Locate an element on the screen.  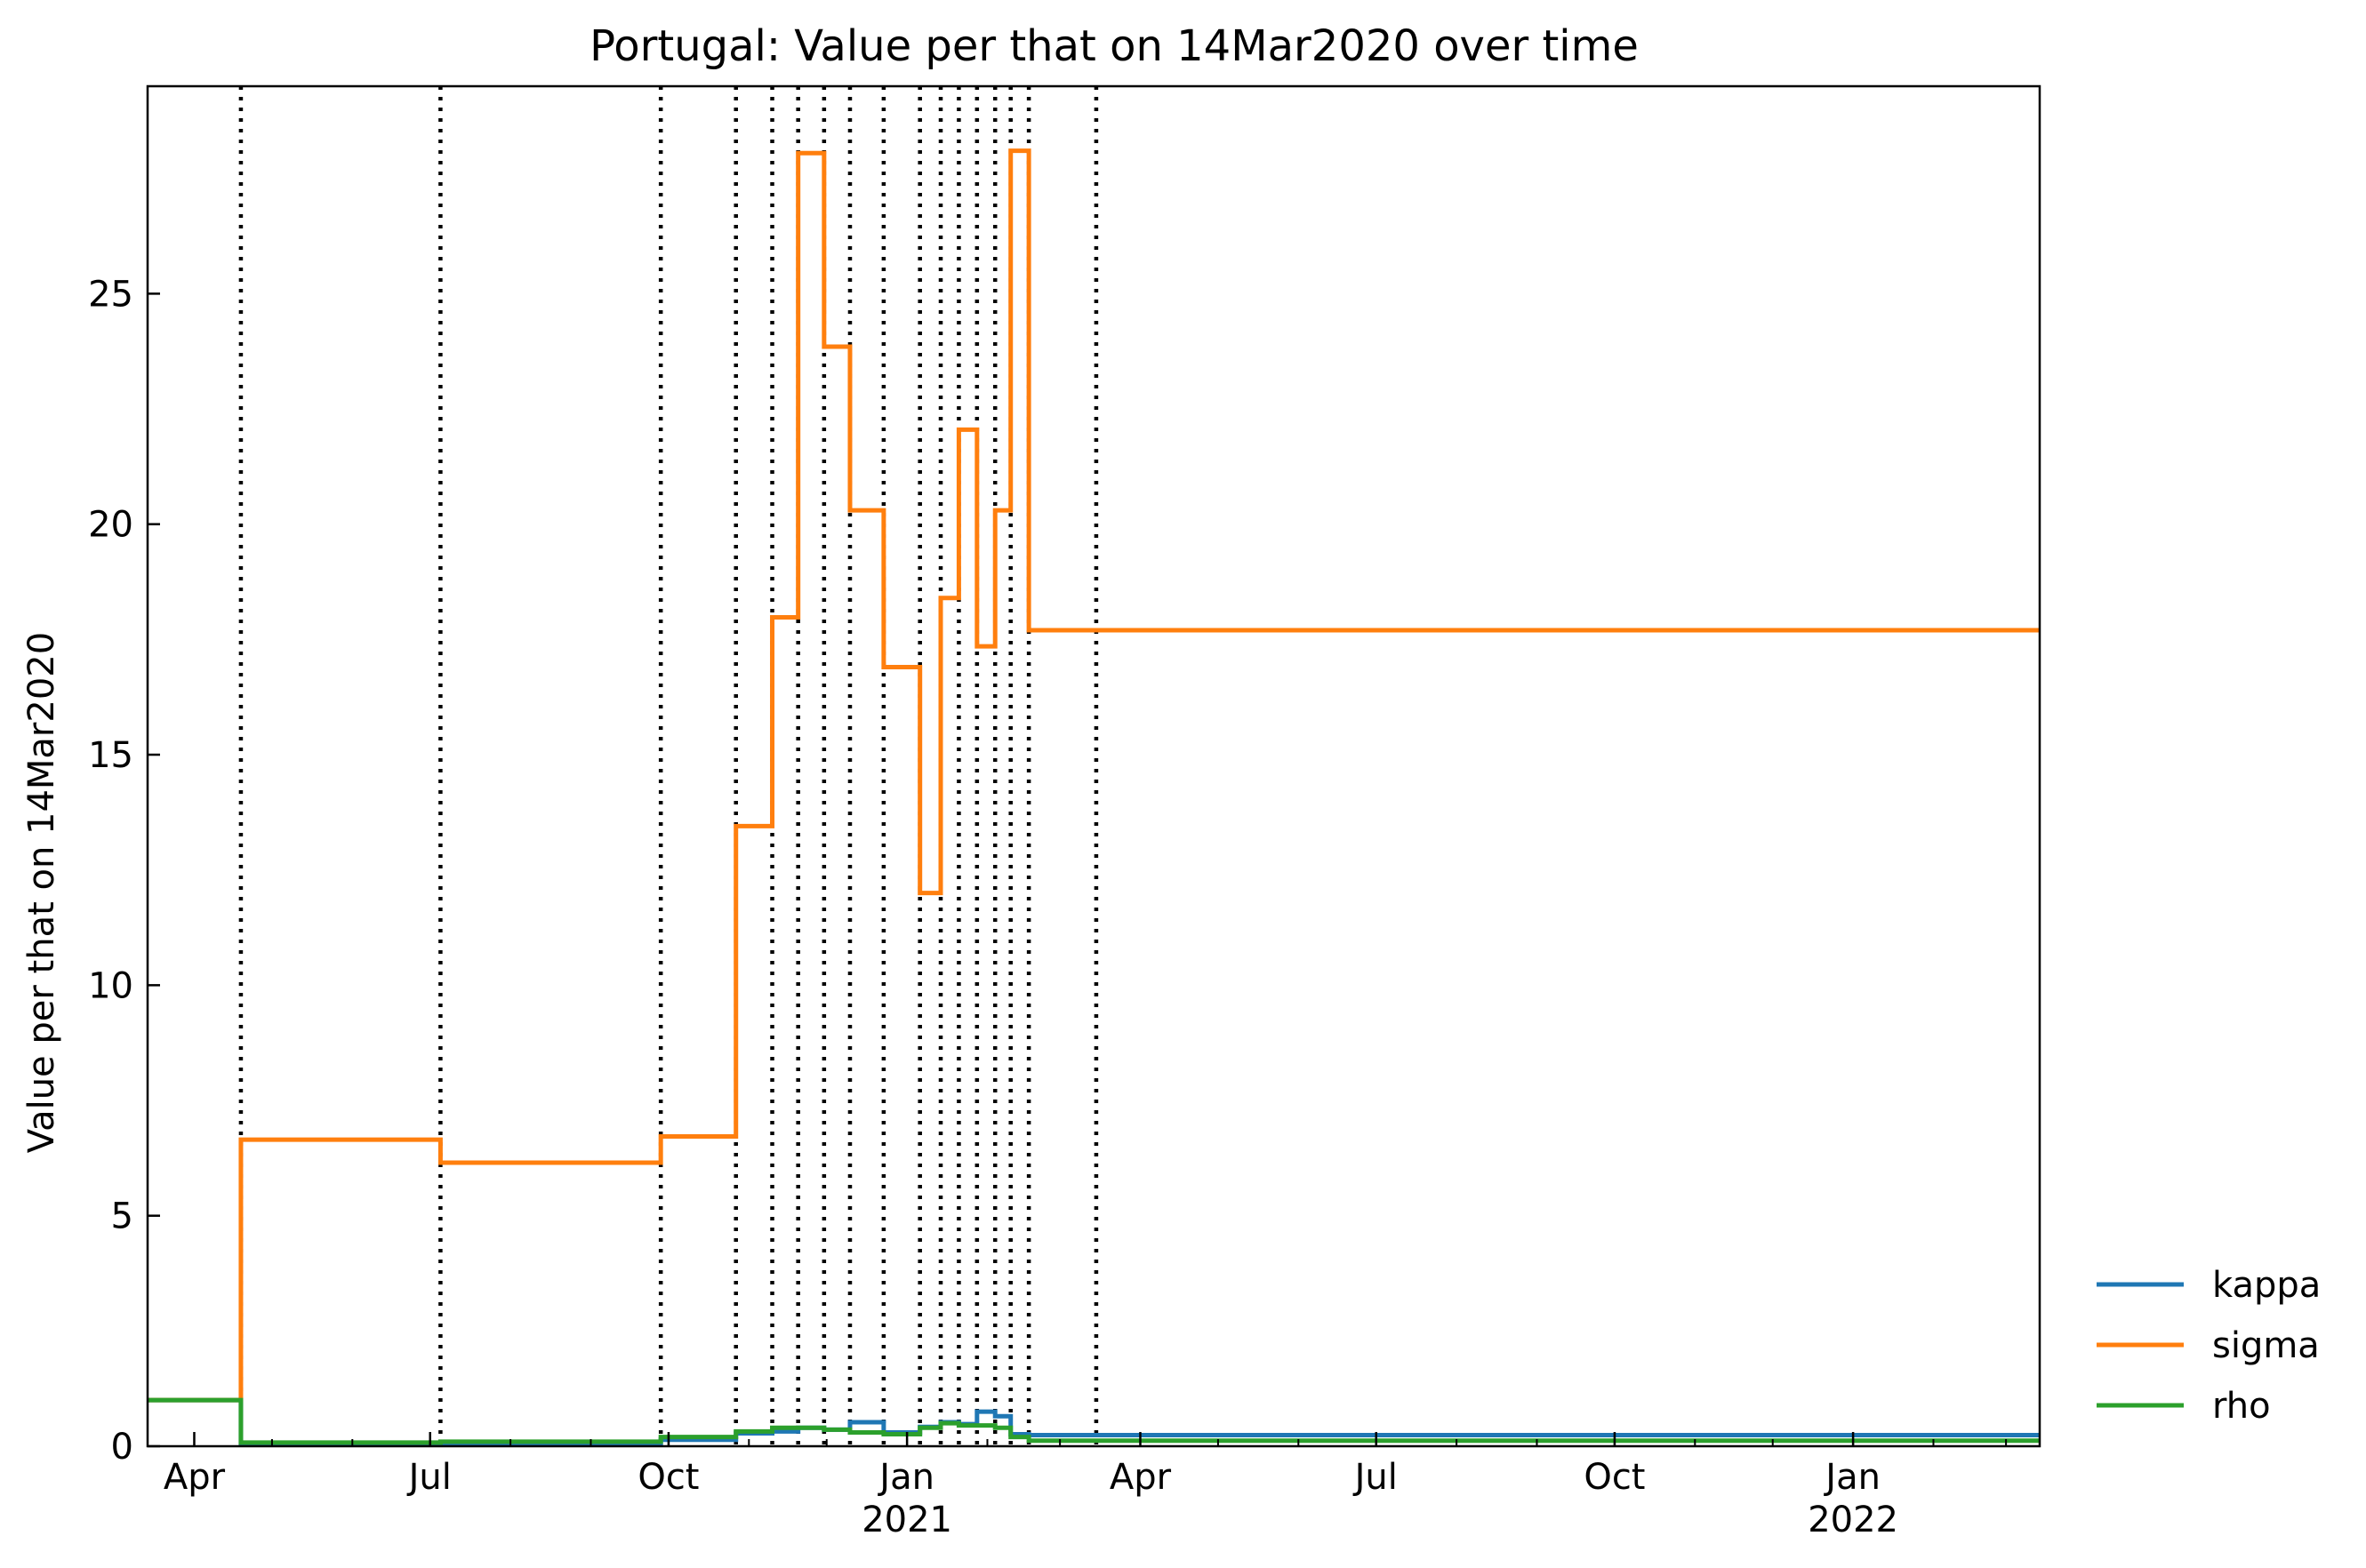
legend-label-sigma: sigma is located at coordinates (2266, 1345).